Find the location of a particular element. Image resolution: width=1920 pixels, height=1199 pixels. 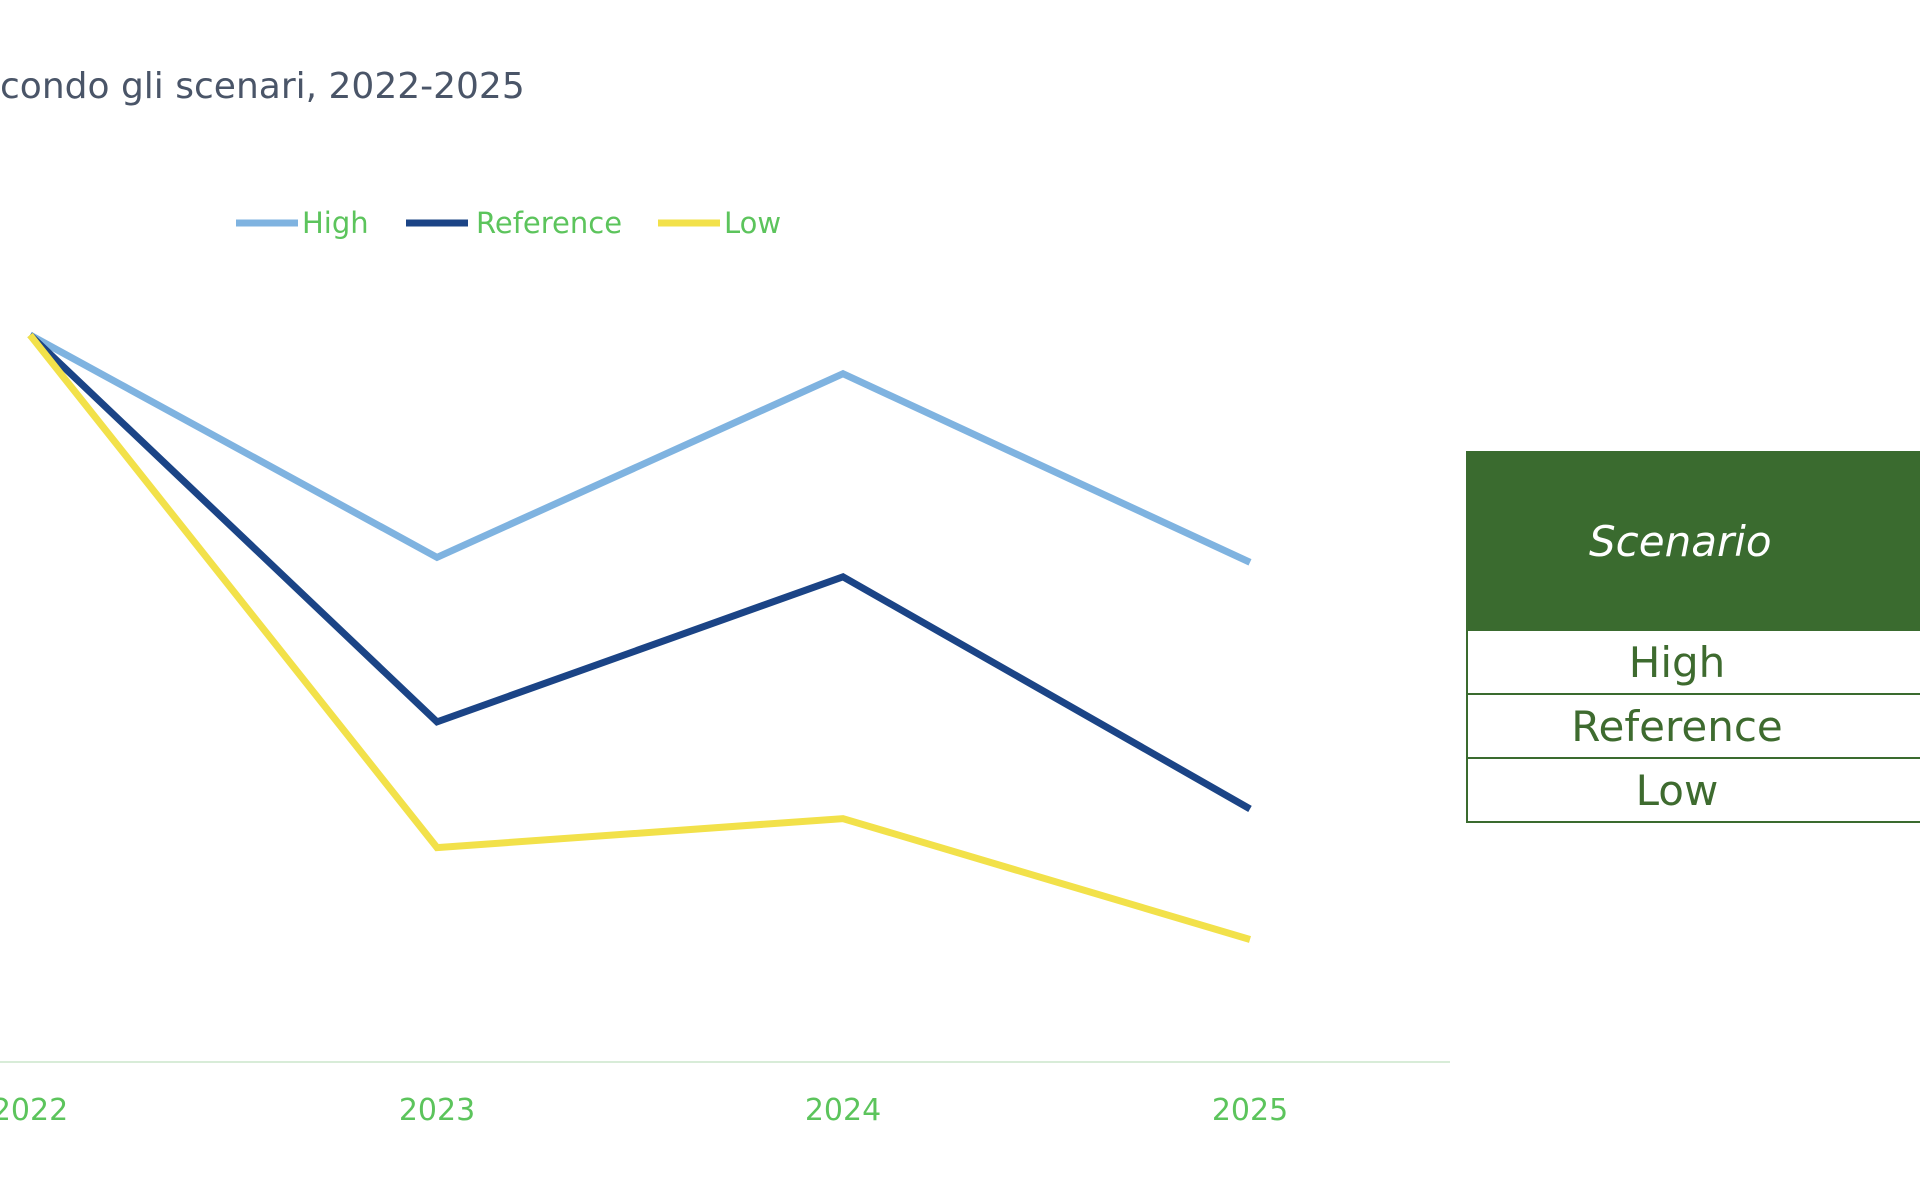

x-tick-label: 2023 is located at coordinates (437, 1110).